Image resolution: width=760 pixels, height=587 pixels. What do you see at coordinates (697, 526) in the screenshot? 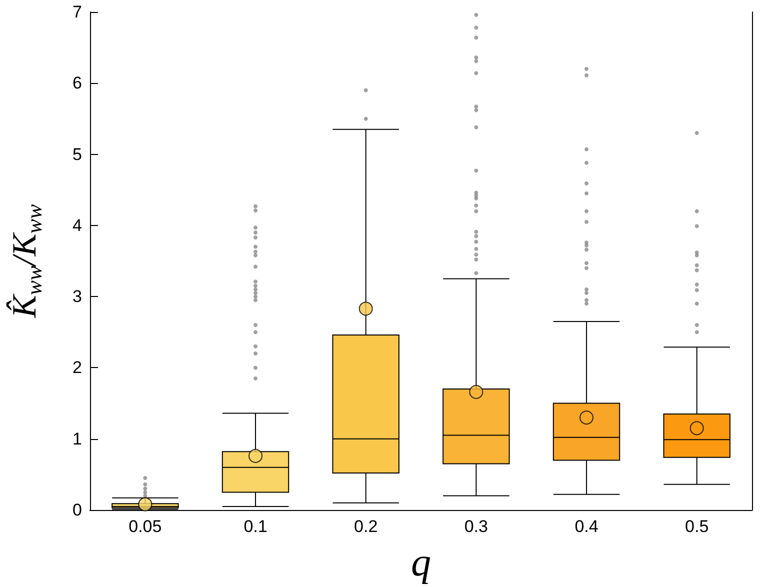
I see `x-tick-label: 0.5` at bounding box center [697, 526].